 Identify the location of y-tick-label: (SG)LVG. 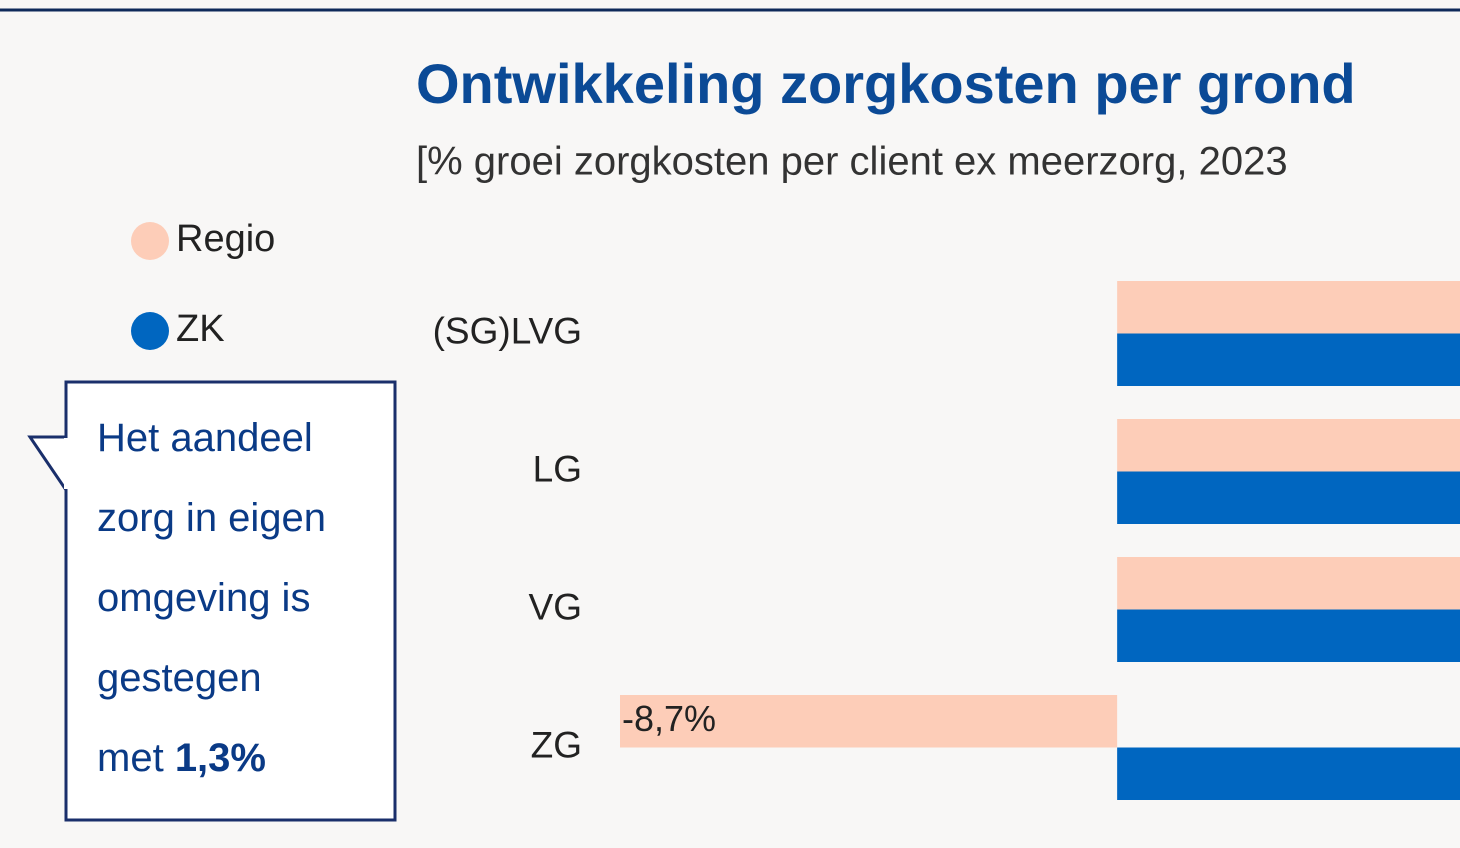
(507, 330).